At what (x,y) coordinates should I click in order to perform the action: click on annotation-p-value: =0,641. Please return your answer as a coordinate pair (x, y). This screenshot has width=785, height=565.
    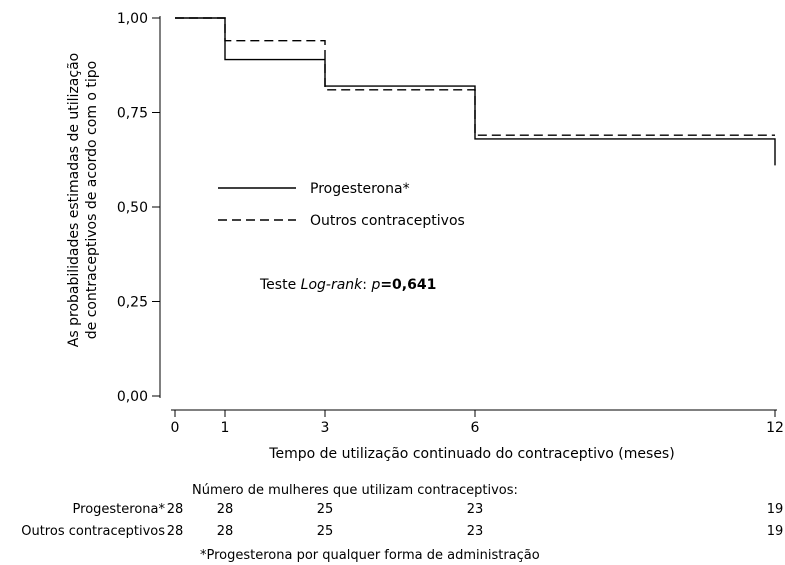
    Looking at the image, I should click on (408, 285).